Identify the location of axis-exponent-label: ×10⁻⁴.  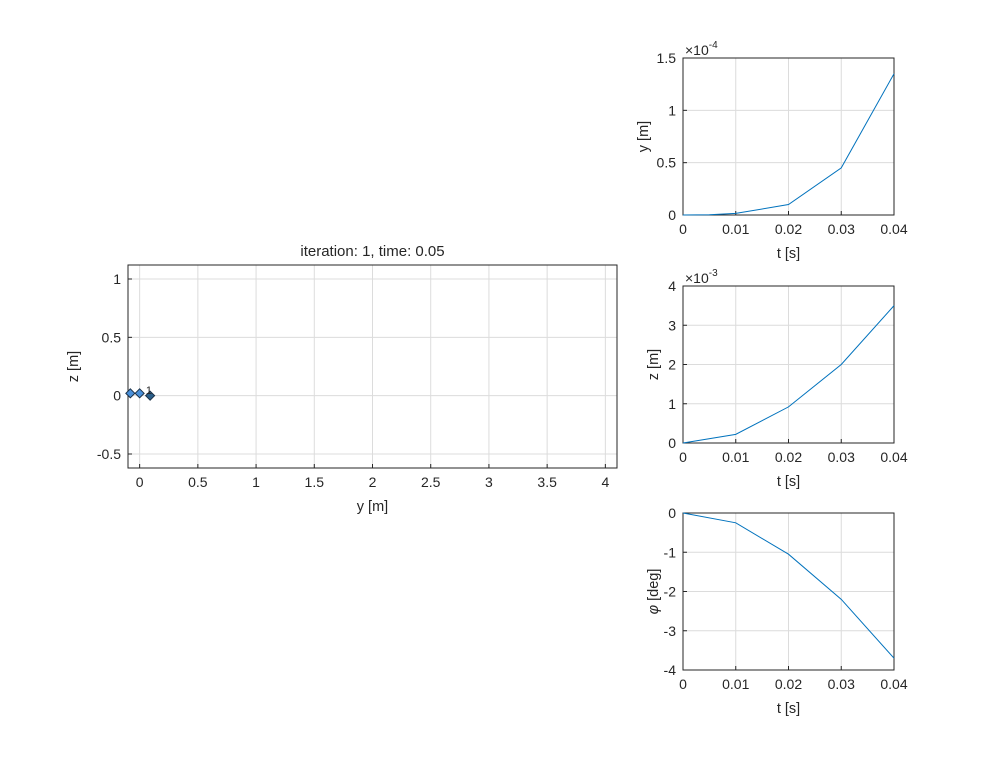
(701, 49).